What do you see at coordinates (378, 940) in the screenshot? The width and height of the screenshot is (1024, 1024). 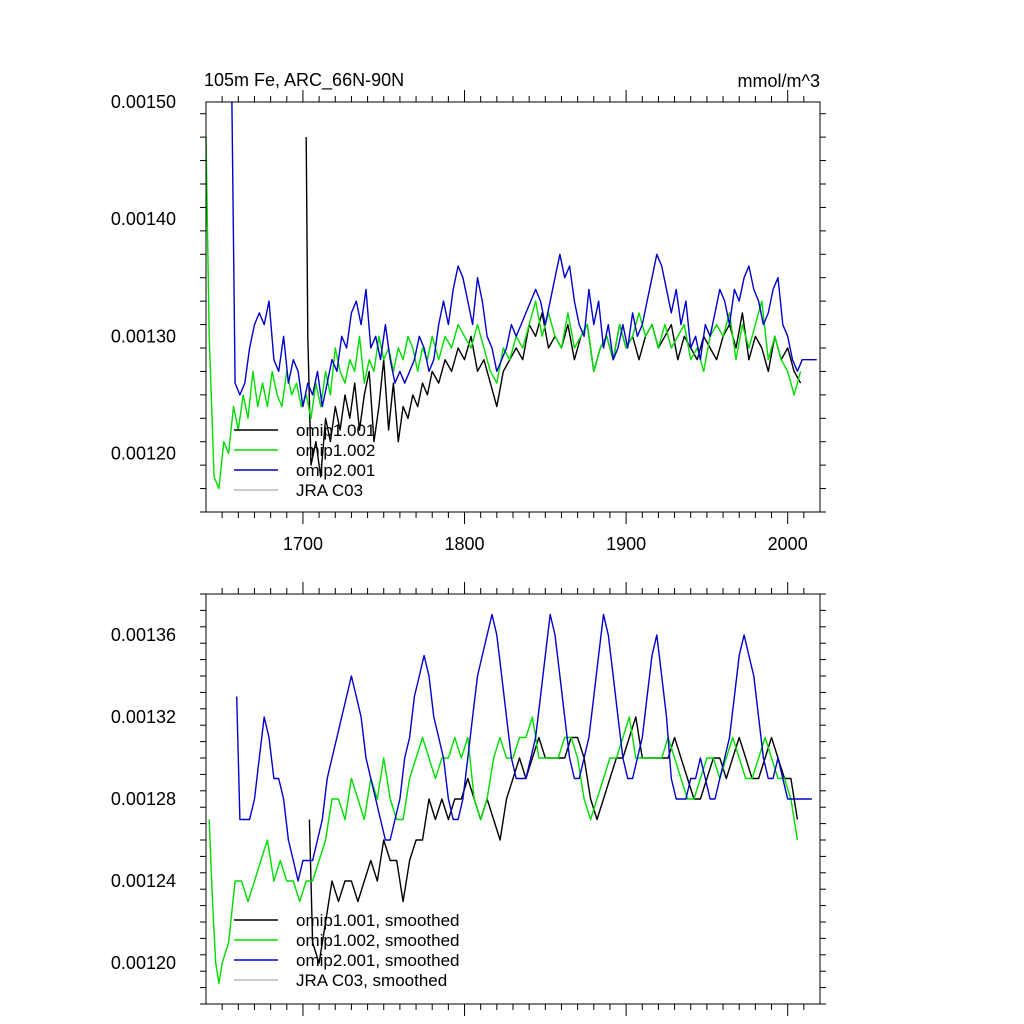 I see `legend-label-1: omip1.002, smoothed` at bounding box center [378, 940].